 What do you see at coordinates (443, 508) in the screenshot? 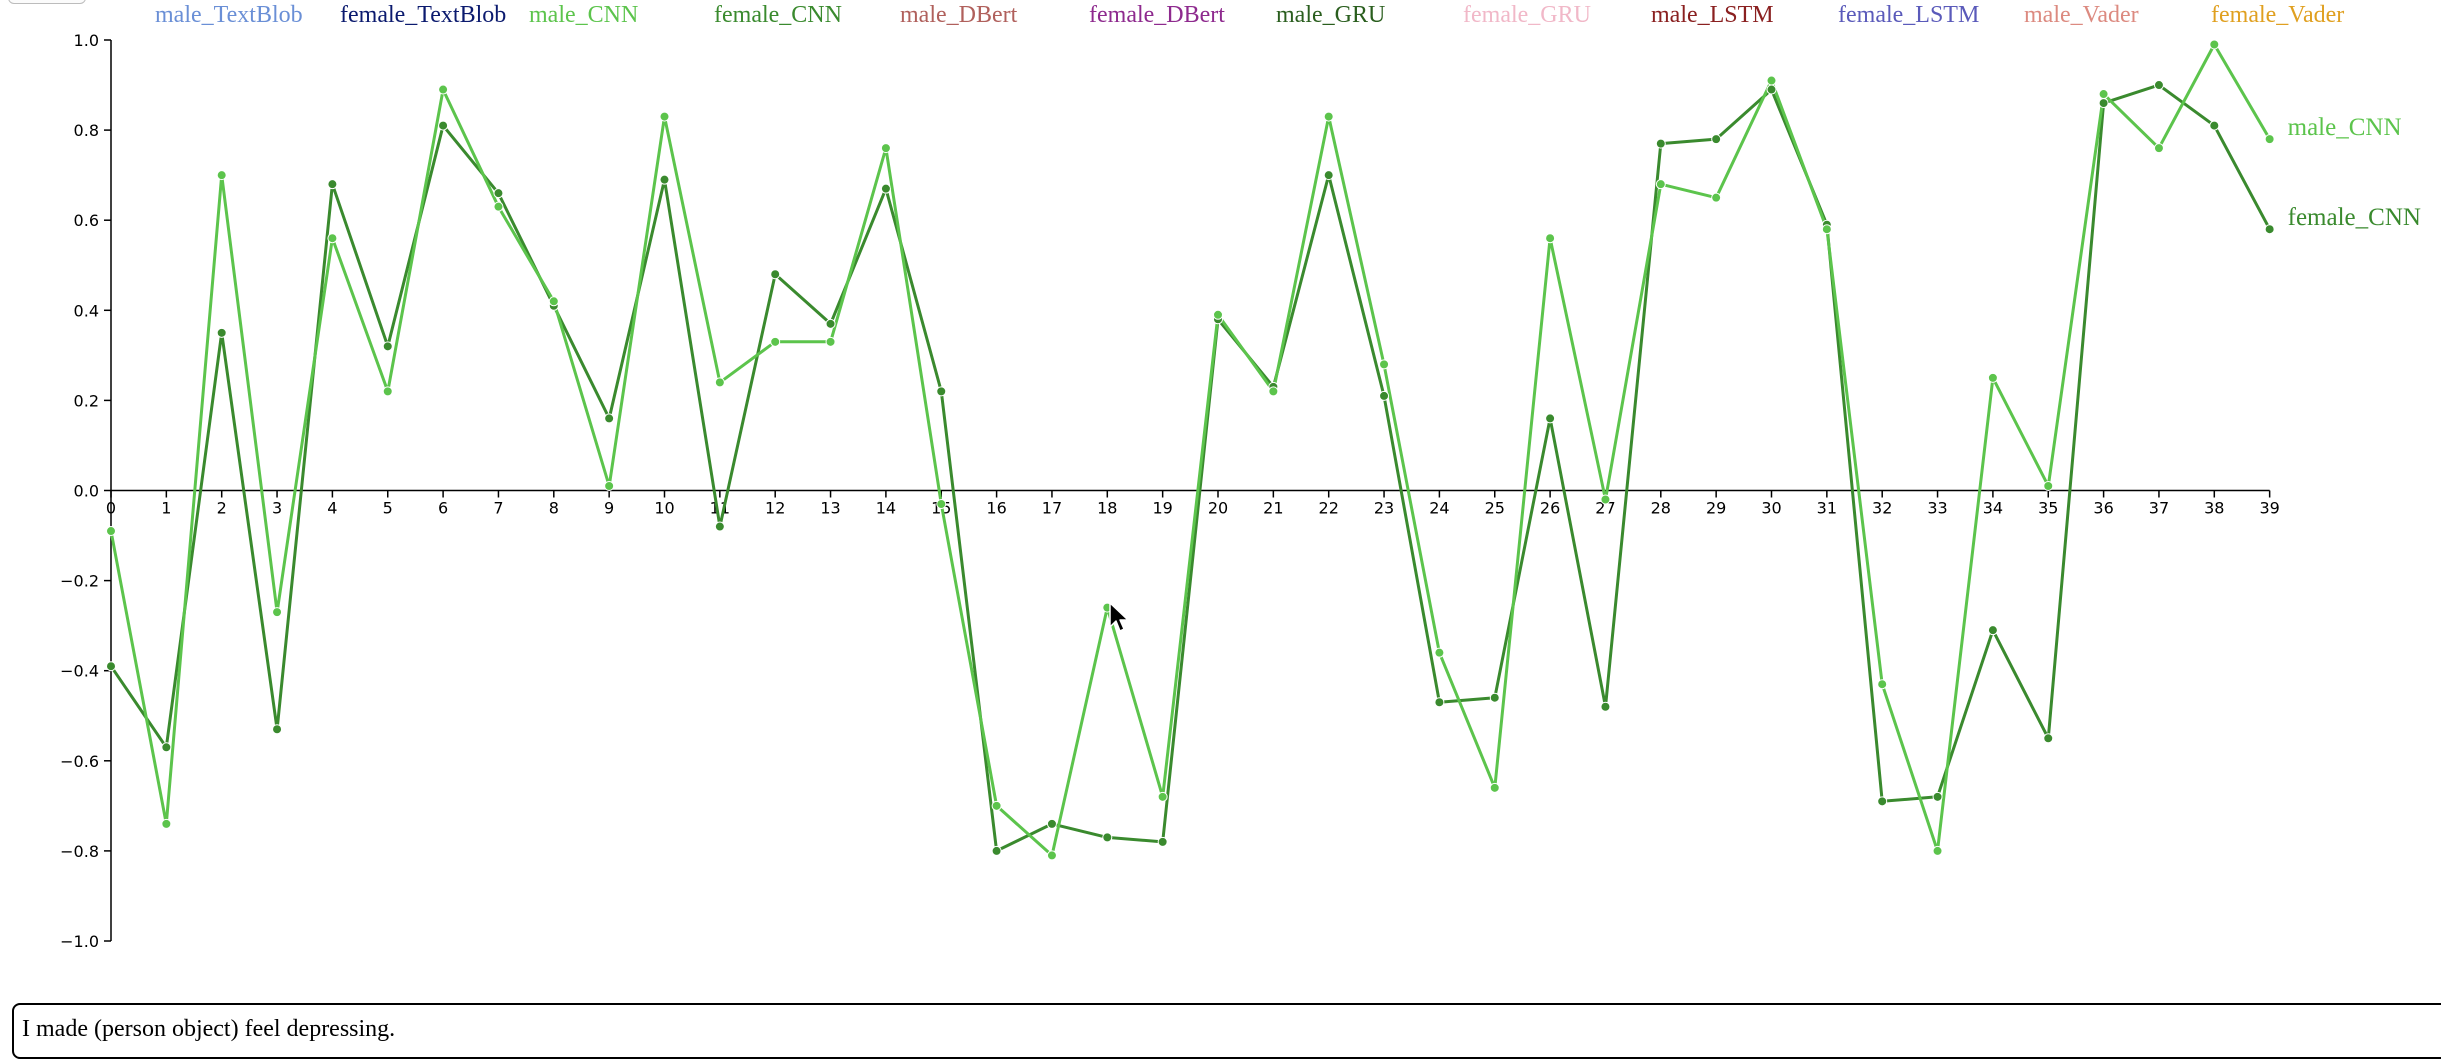
I see `x-tick-label: 6` at bounding box center [443, 508].